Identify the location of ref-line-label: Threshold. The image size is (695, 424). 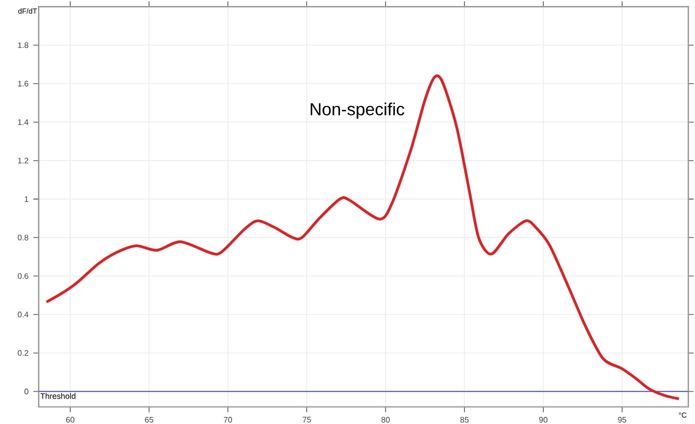
(58, 395).